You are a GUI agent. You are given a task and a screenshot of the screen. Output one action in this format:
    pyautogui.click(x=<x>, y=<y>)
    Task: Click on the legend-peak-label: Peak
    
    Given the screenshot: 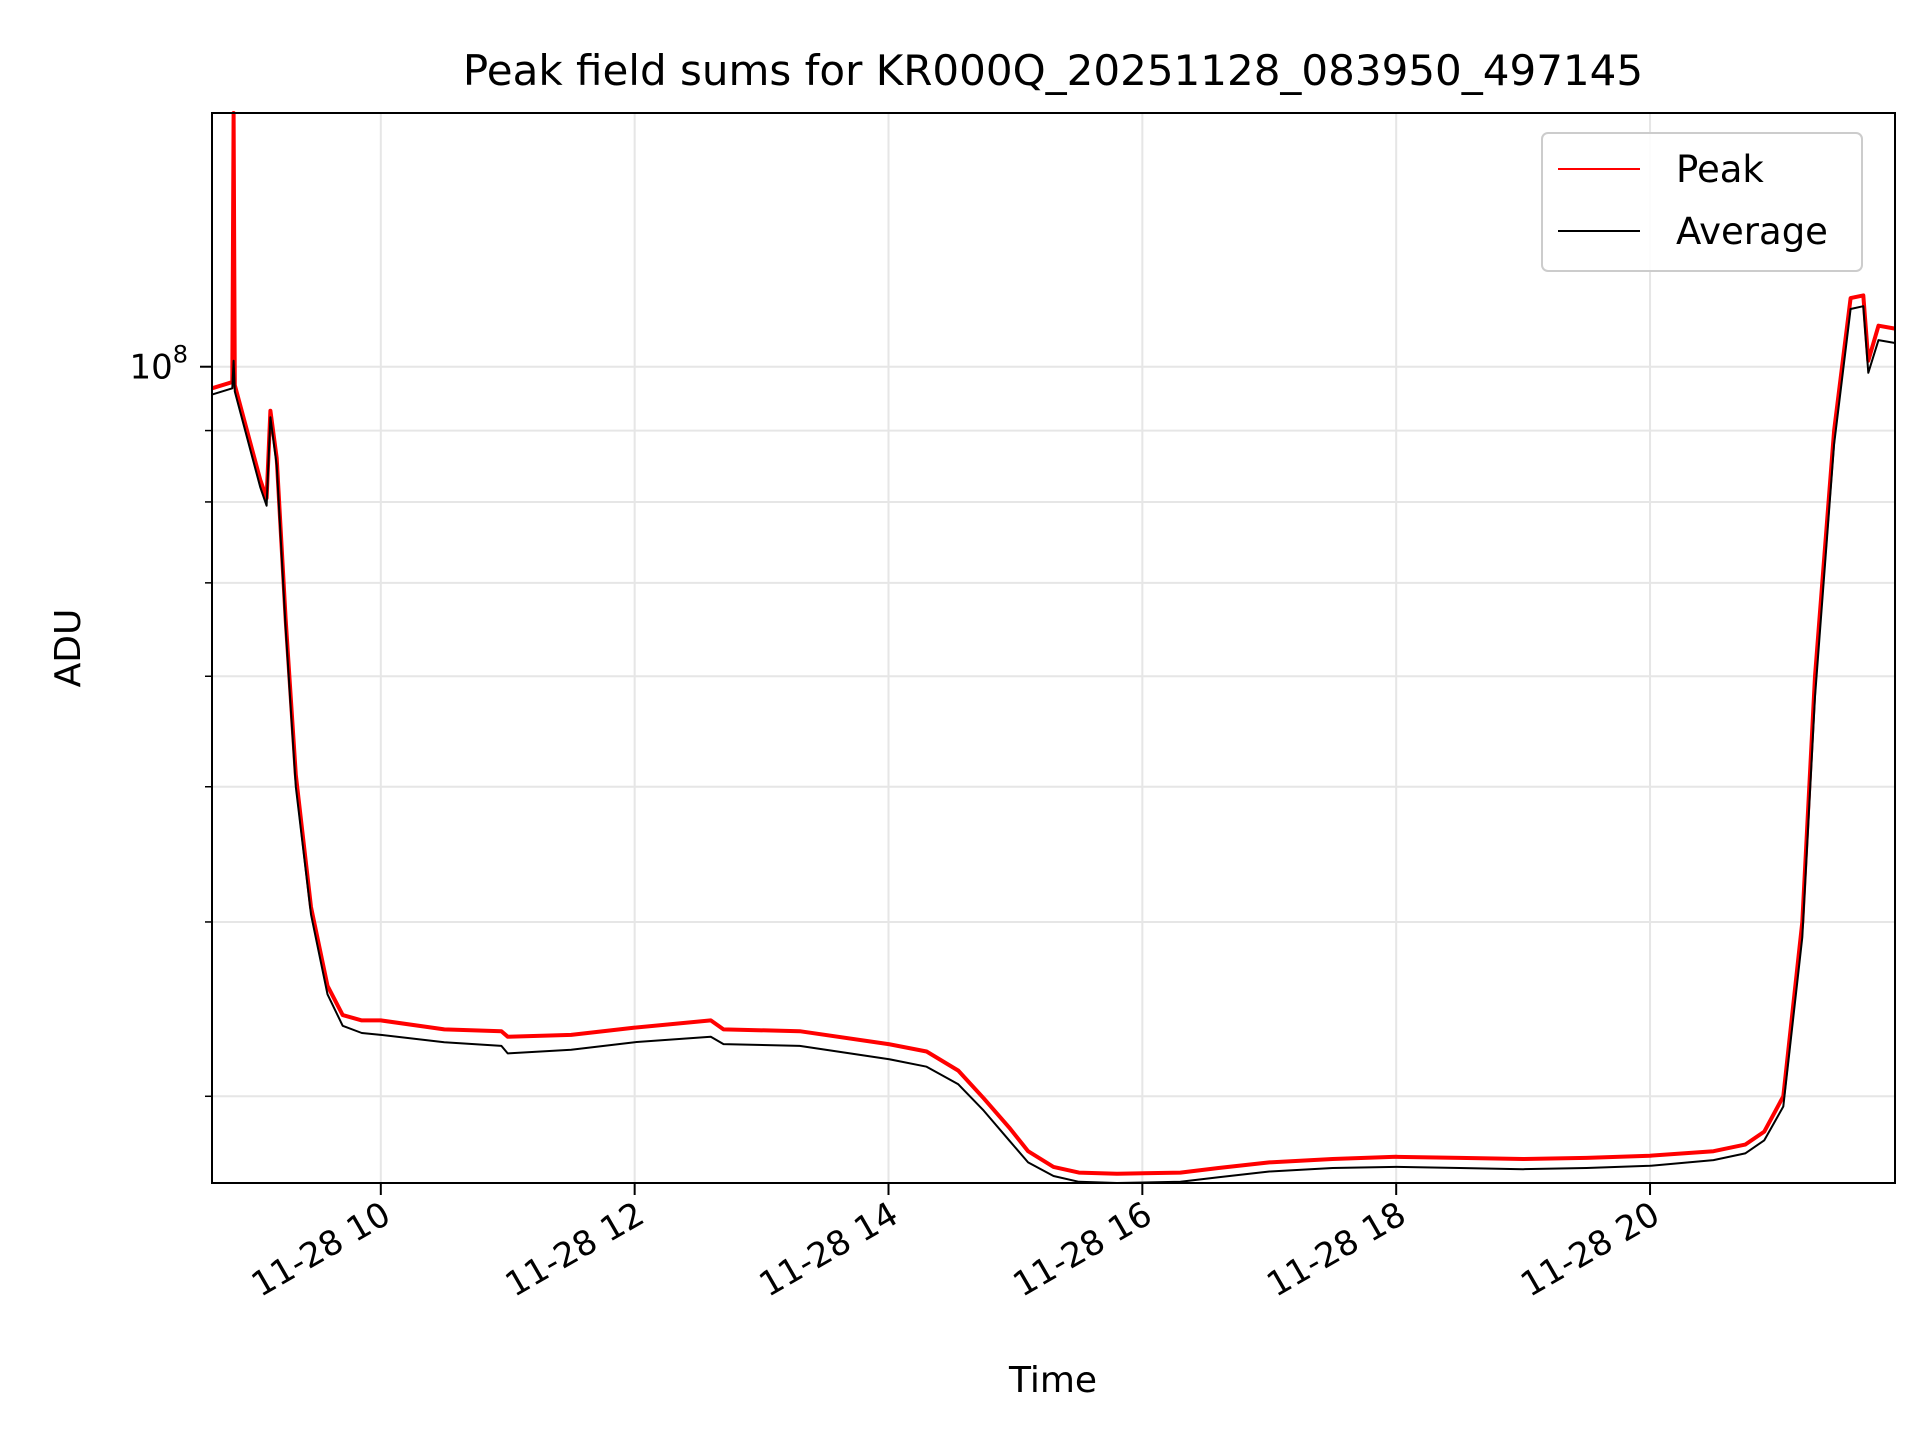 What is the action you would take?
    pyautogui.click(x=1720, y=169)
    